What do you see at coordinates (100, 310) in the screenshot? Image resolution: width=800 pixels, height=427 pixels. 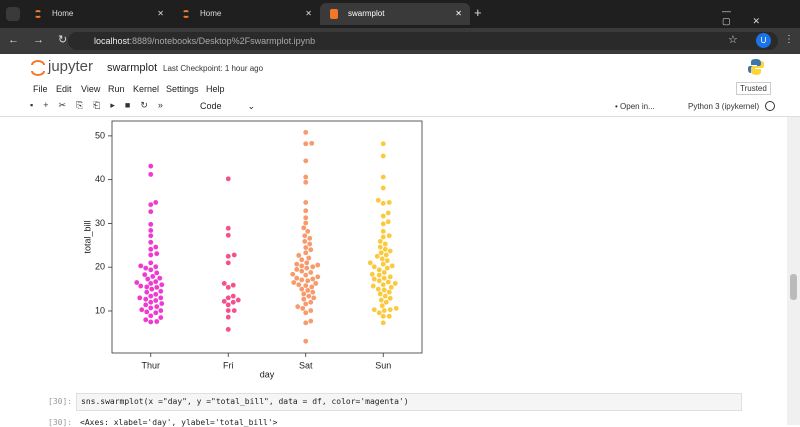 I see `y-tick-label: 10` at bounding box center [100, 310].